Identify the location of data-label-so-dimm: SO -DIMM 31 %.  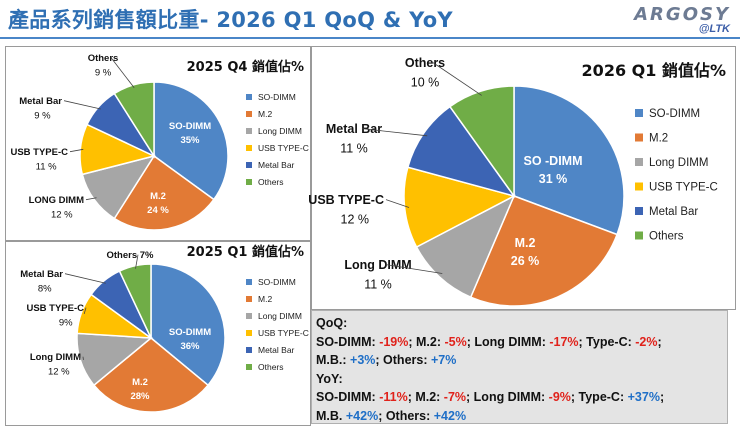
(552, 170).